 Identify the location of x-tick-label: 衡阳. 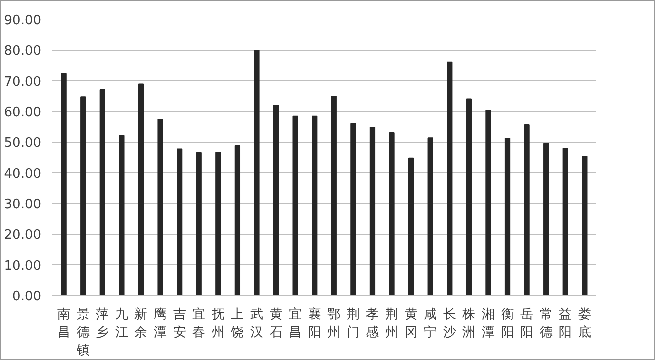
(507, 324).